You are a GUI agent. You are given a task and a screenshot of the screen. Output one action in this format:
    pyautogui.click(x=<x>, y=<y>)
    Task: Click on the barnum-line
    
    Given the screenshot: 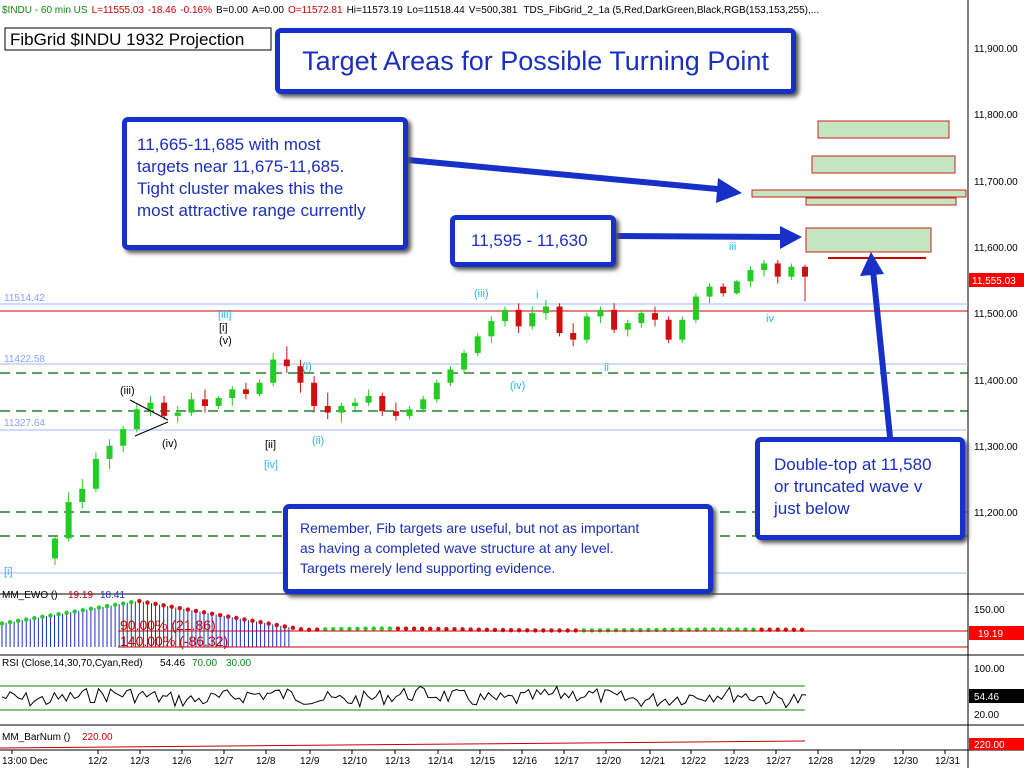 What is the action you would take?
    pyautogui.click(x=403, y=744)
    